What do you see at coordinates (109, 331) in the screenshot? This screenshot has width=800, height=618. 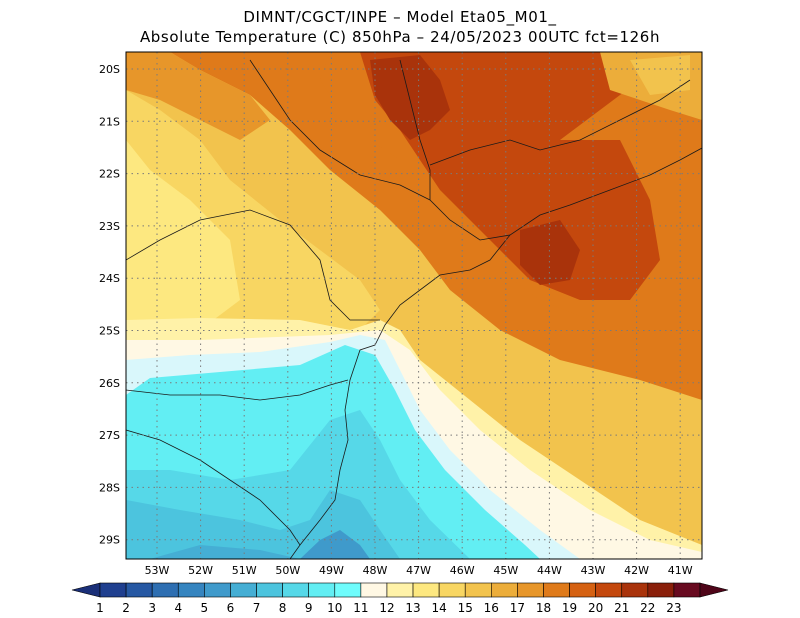 I see `lat-label: 25S` at bounding box center [109, 331].